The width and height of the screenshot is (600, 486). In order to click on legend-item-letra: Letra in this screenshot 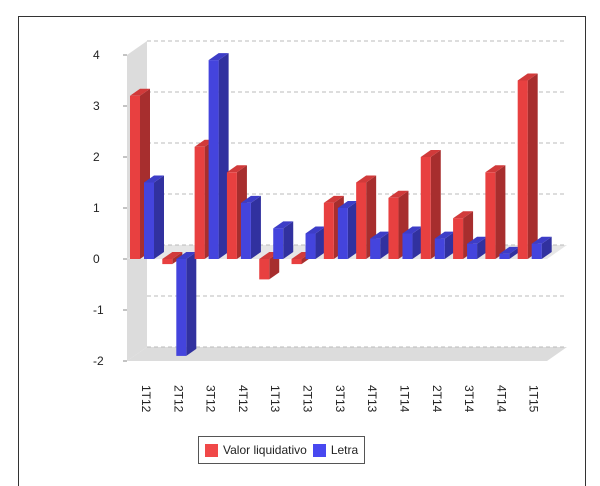, I will do `click(335, 450)`.